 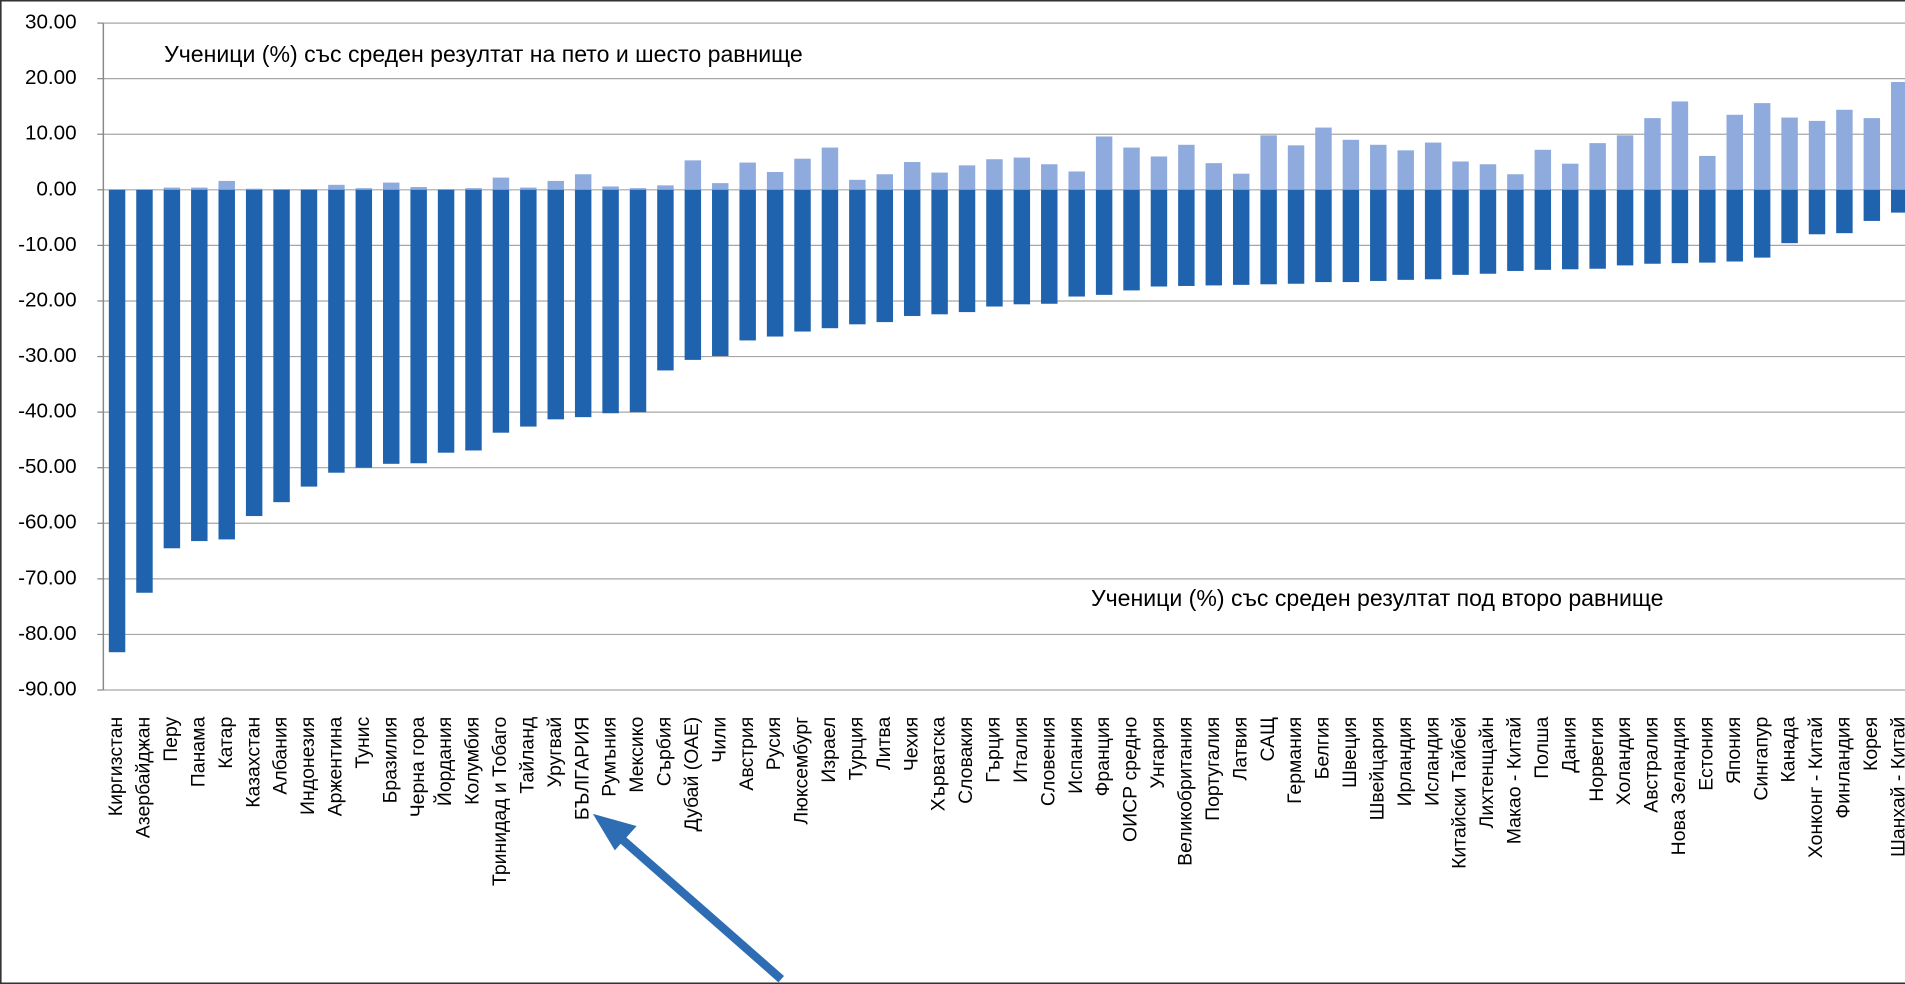 I want to click on x-tick-label: Франция, so click(x=1103, y=757).